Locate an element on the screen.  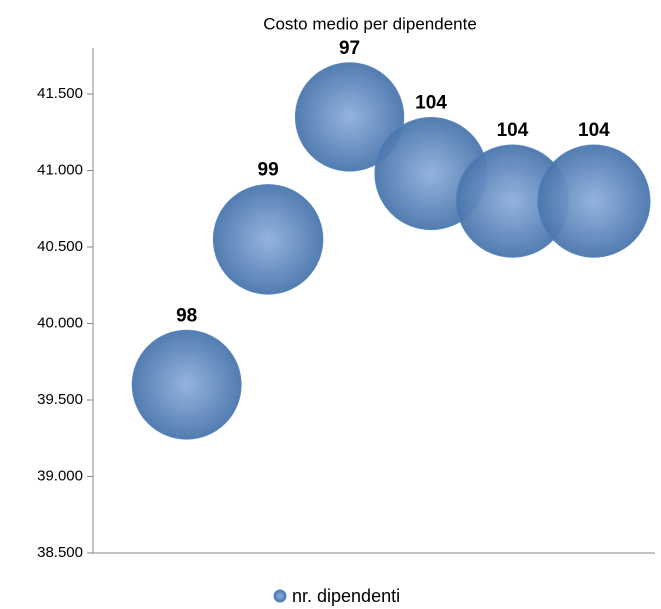
y-tick-label: 41.000 is located at coordinates (60, 169).